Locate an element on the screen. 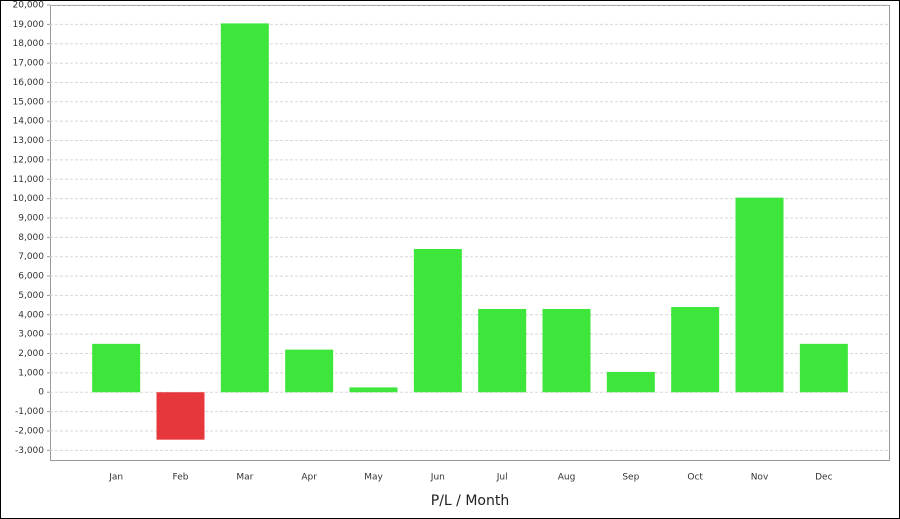 The height and width of the screenshot is (519, 900). y-tick-label: -3,000 is located at coordinates (29, 451).